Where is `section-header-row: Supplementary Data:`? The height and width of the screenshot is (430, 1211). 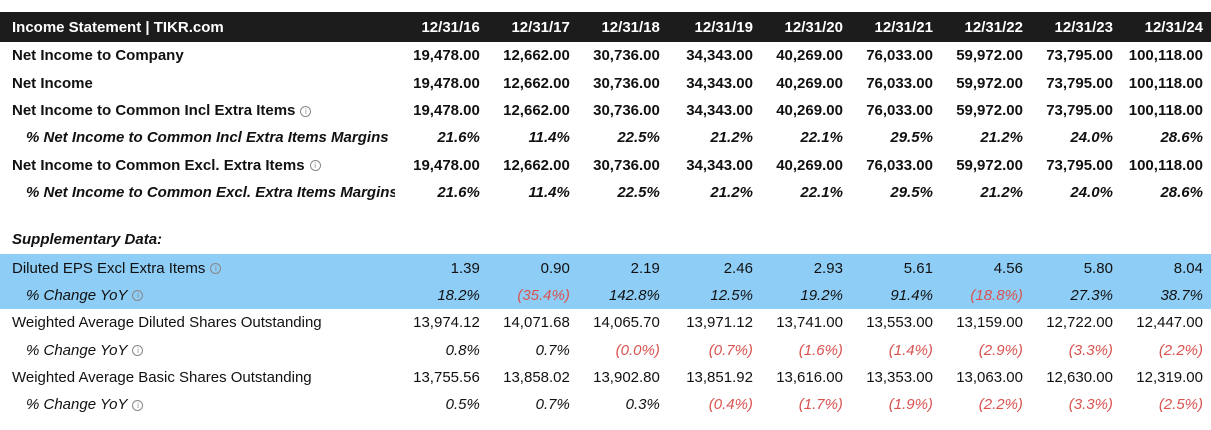
section-header-row: Supplementary Data: is located at coordinates (605, 239).